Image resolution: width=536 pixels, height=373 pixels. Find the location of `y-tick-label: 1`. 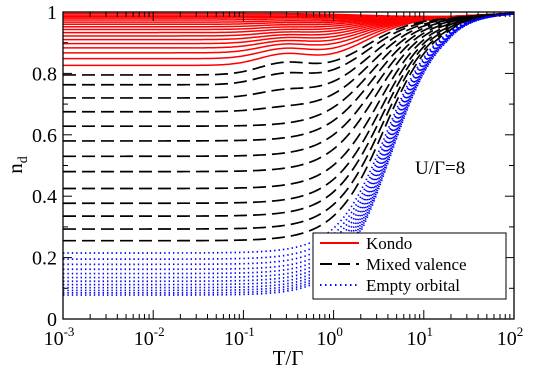

y-tick-label: 1 is located at coordinates (52, 13).